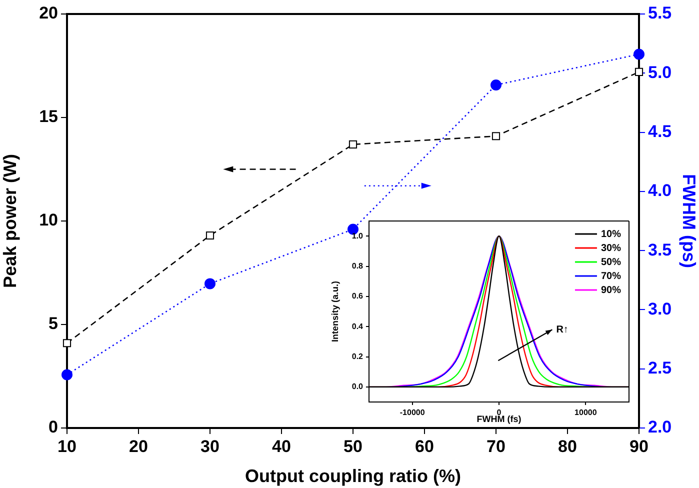 The height and width of the screenshot is (488, 699). Describe the element at coordinates (48, 116) in the screenshot. I see `y-tick-label: 15` at that location.